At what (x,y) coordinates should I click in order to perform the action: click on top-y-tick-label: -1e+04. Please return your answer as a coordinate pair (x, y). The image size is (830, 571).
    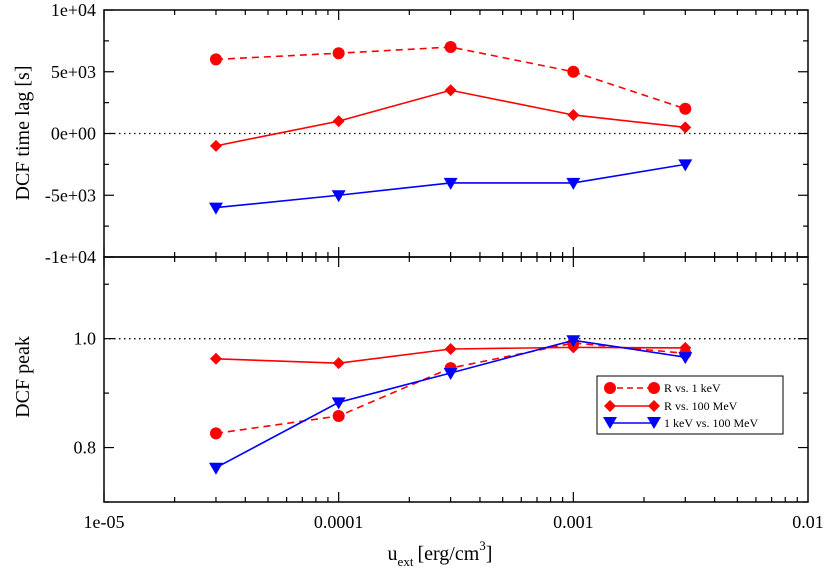
    Looking at the image, I should click on (70, 257).